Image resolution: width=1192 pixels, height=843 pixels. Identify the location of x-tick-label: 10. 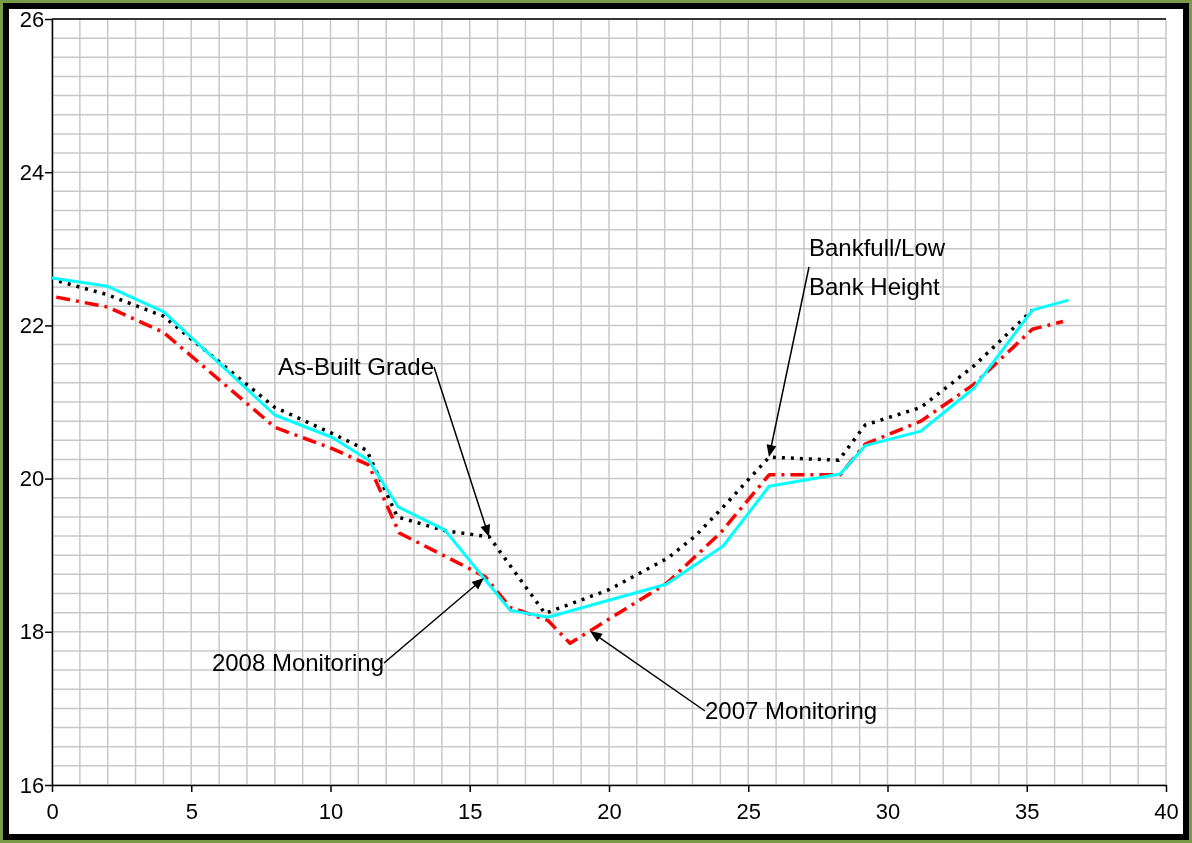
(331, 812).